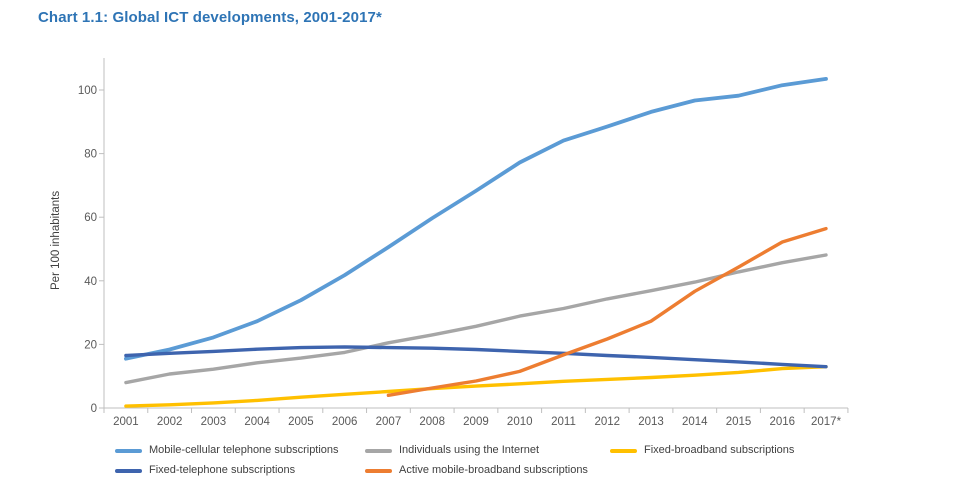 The height and width of the screenshot is (497, 960). What do you see at coordinates (257, 422) in the screenshot?
I see `x-tick-label: 2004` at bounding box center [257, 422].